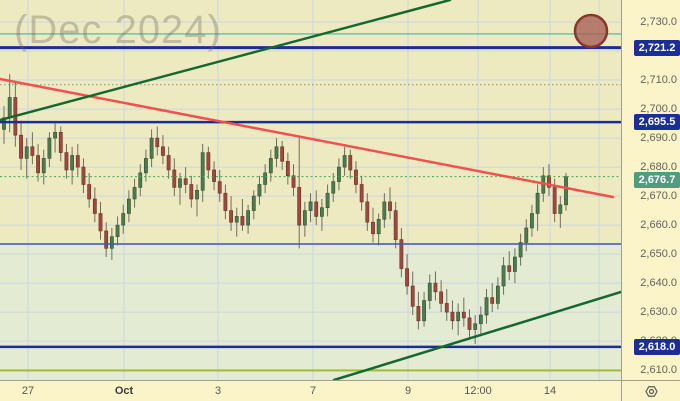 The height and width of the screenshot is (401, 680). Describe the element at coordinates (124, 391) in the screenshot. I see `time-axis-label: Oct` at that location.